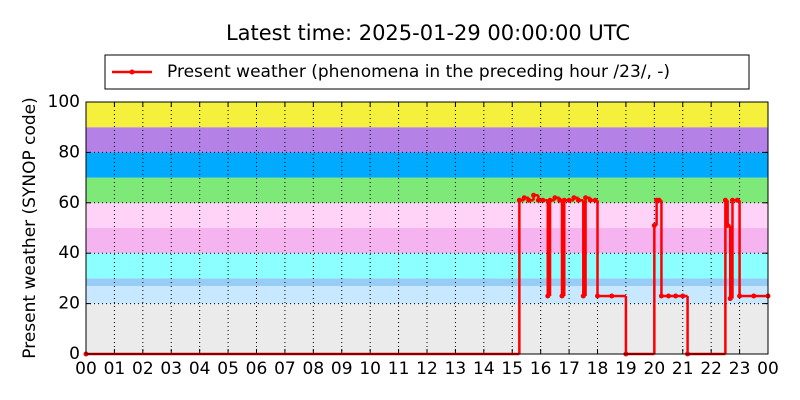 The width and height of the screenshot is (800, 400). What do you see at coordinates (456, 369) in the screenshot?
I see `x-tick-label: 13` at bounding box center [456, 369].